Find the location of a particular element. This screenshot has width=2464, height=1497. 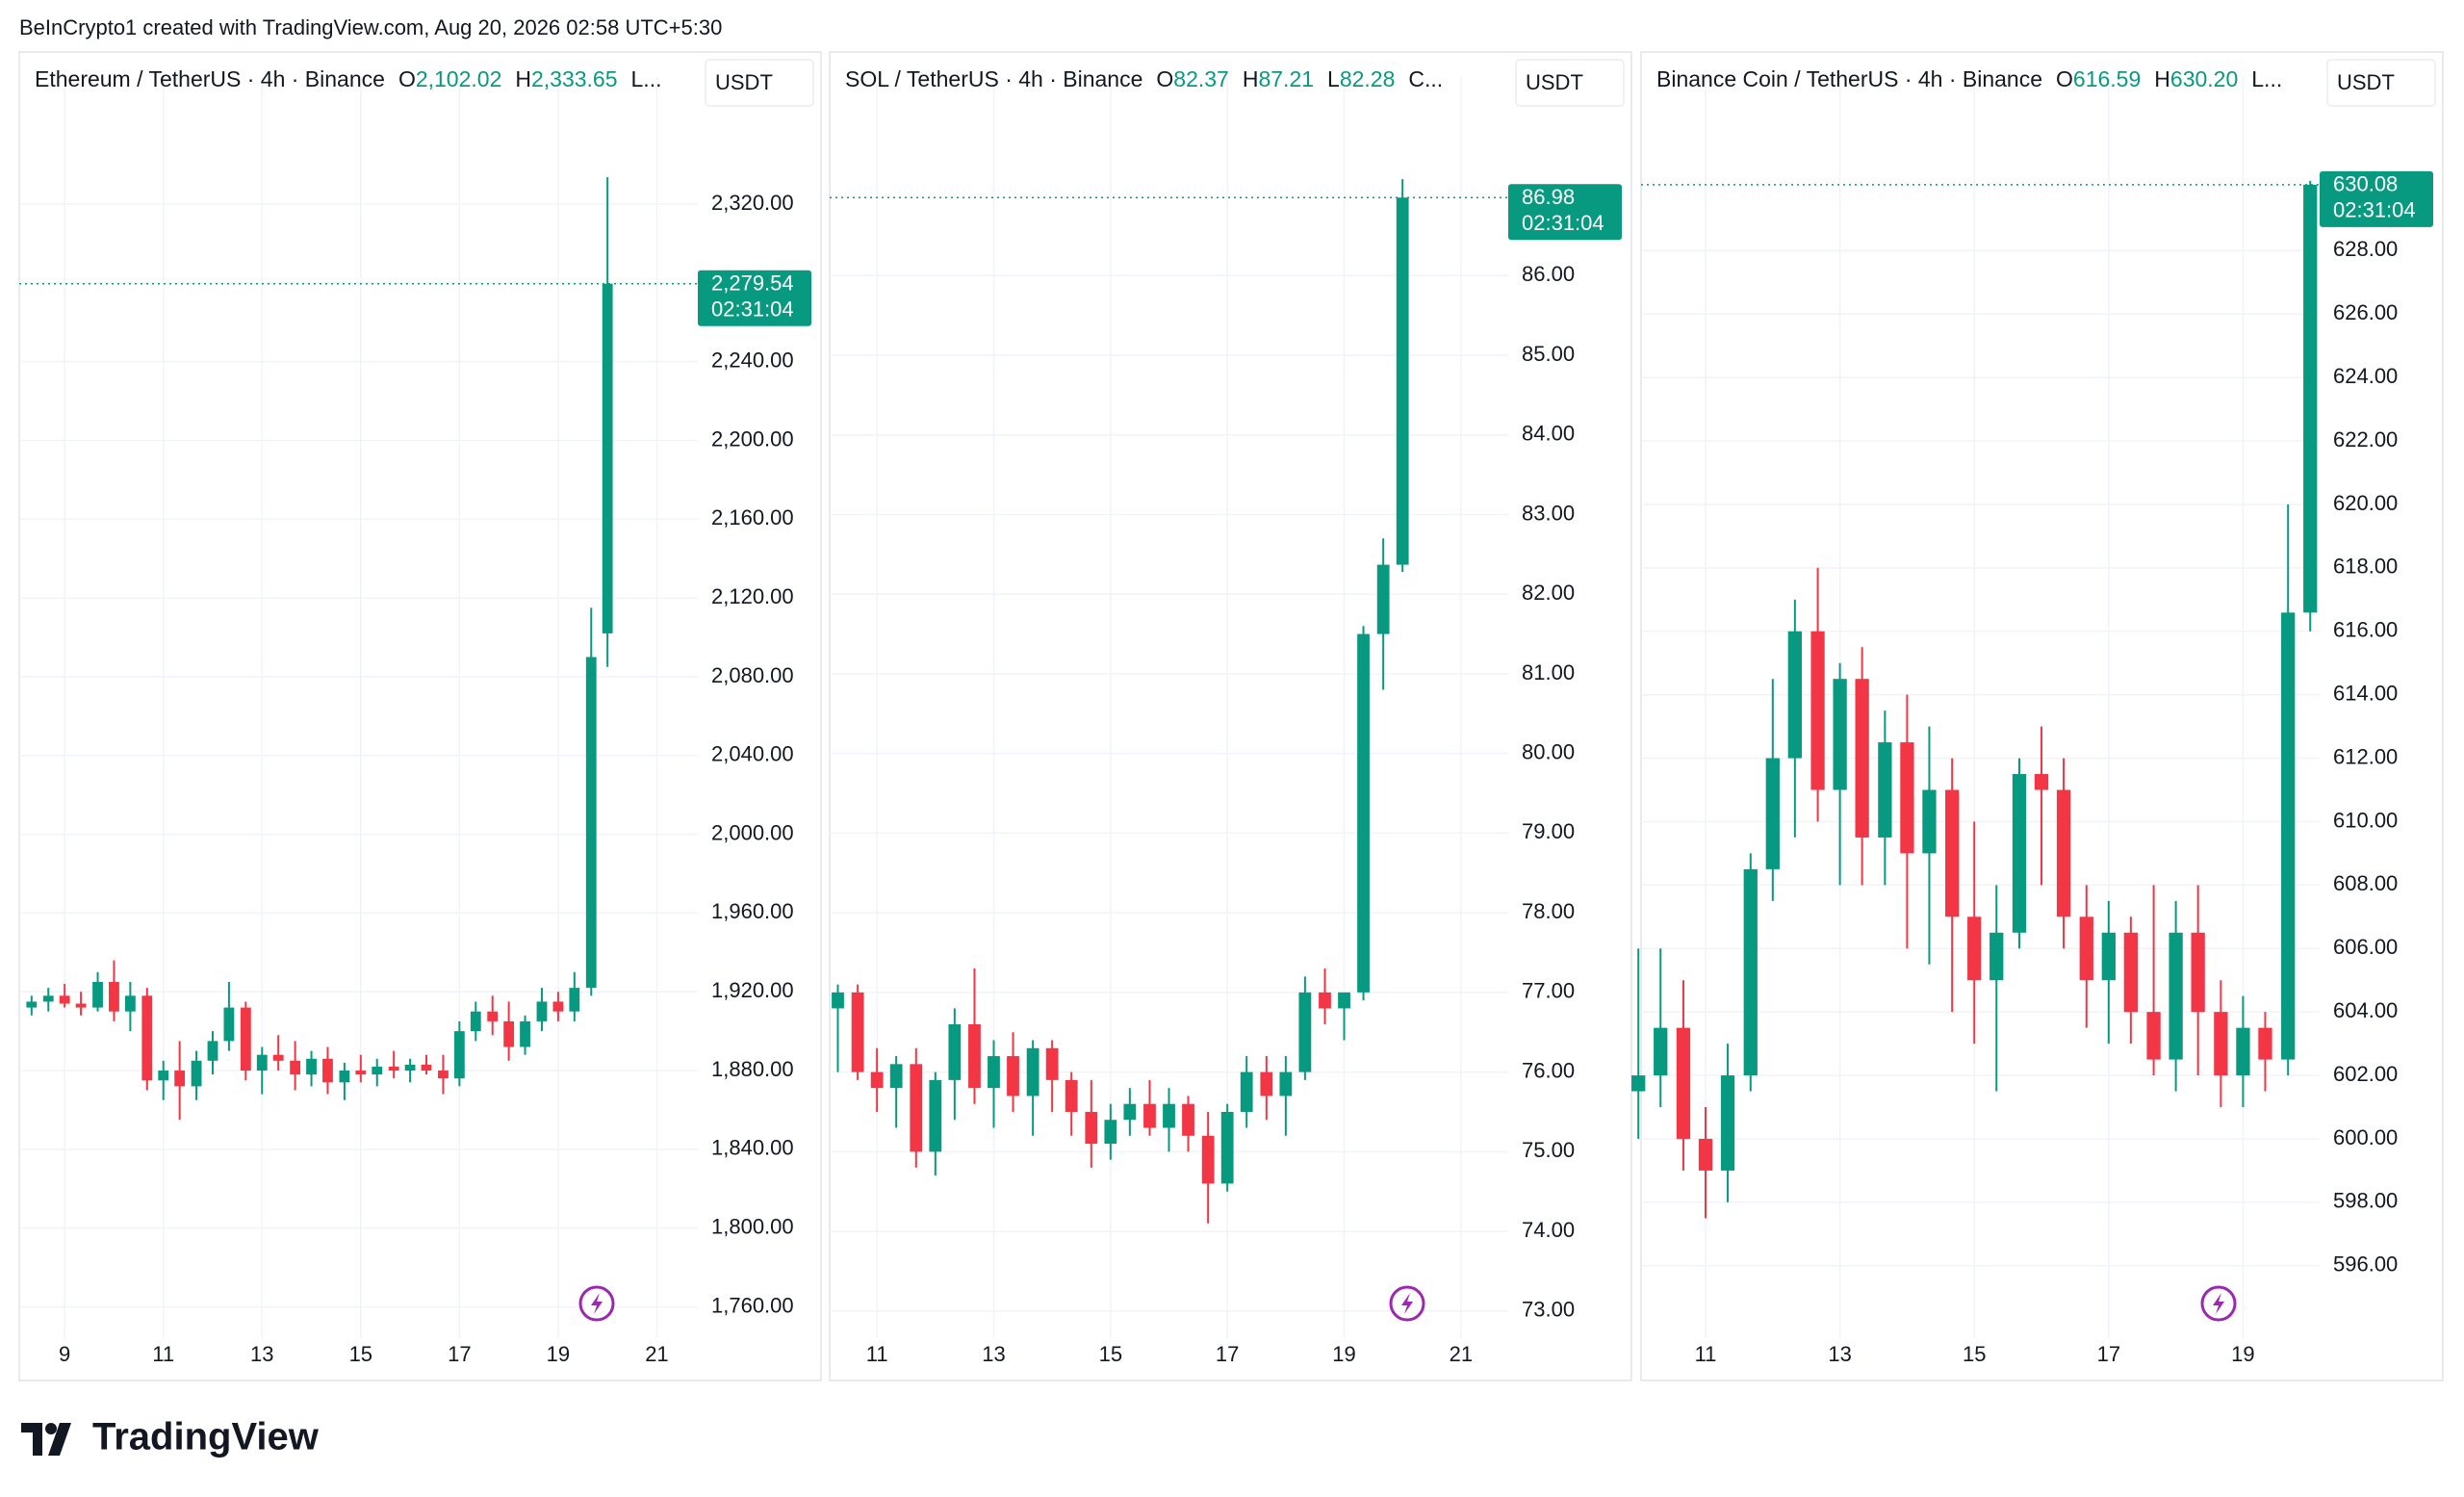

y-tick-label: 608.00 is located at coordinates (2365, 883).